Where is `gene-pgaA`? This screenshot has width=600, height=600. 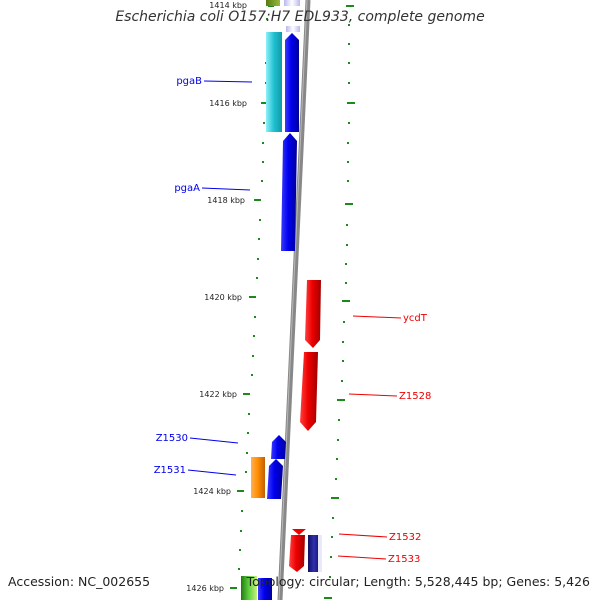 gene-pgaA is located at coordinates (289, 192).